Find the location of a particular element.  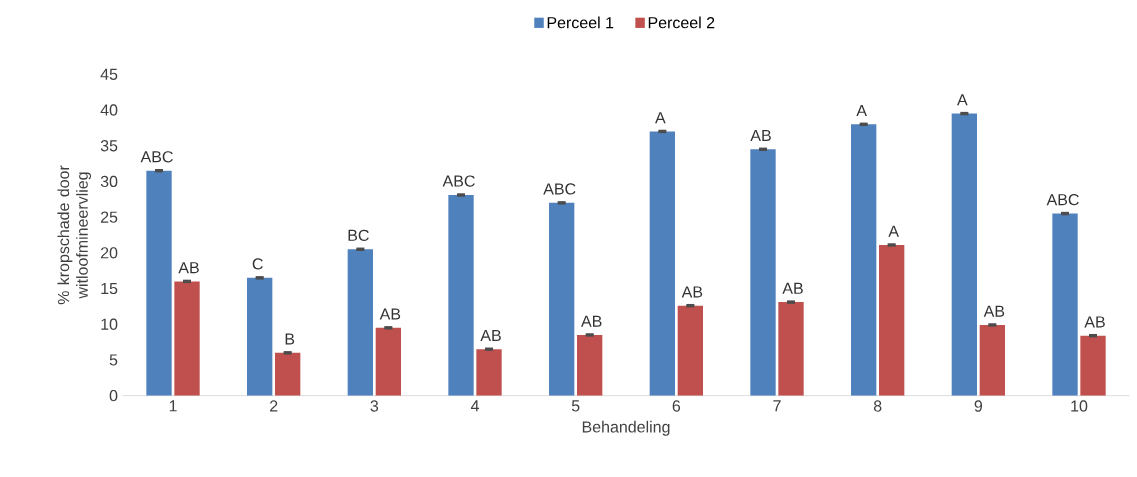

x-tick-label: 2 is located at coordinates (274, 406).